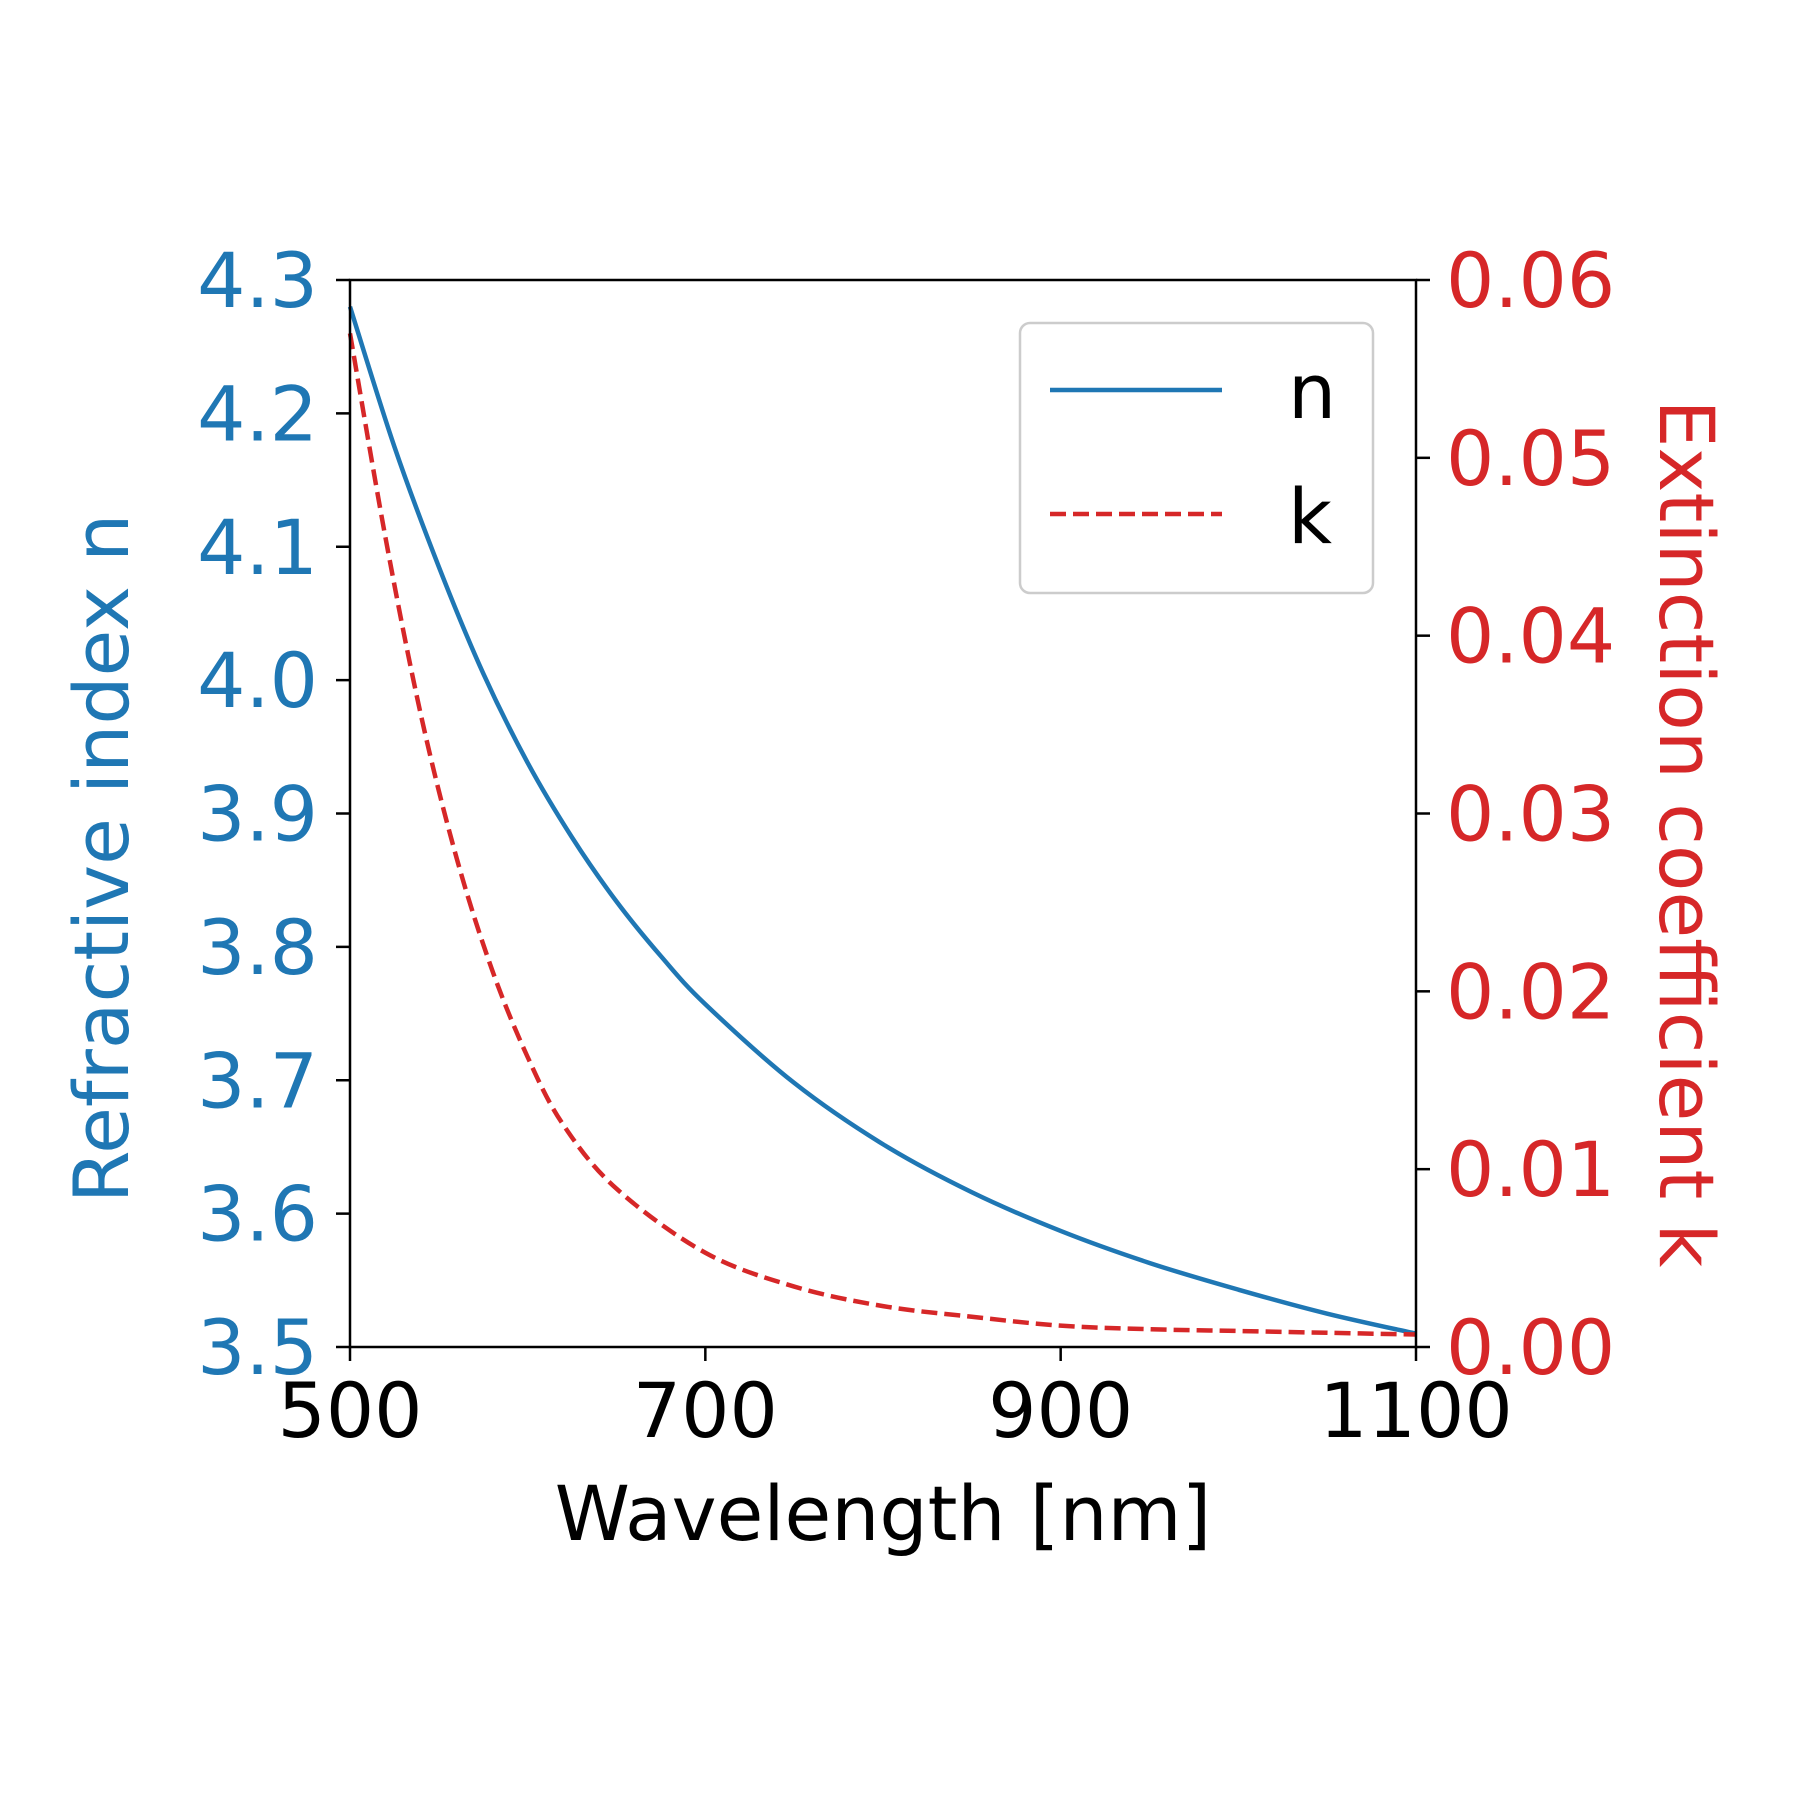 This screenshot has height=1800, width=1800. Describe the element at coordinates (1530, 1169) in the screenshot. I see `right-y-tick-label: 0.01` at that location.